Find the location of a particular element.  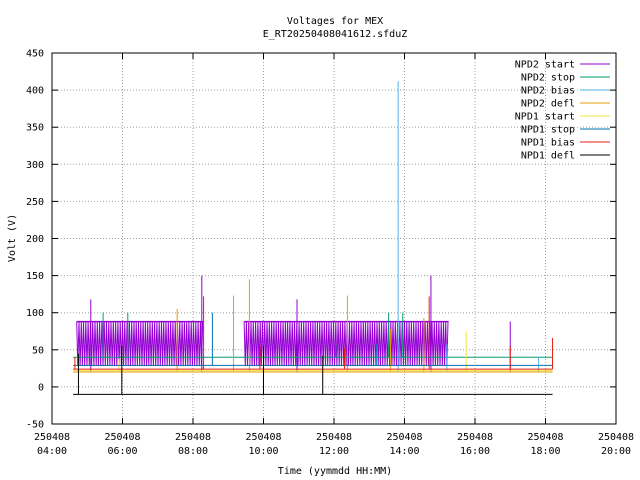

x-tick-label-time: 20:00 is located at coordinates (616, 451).